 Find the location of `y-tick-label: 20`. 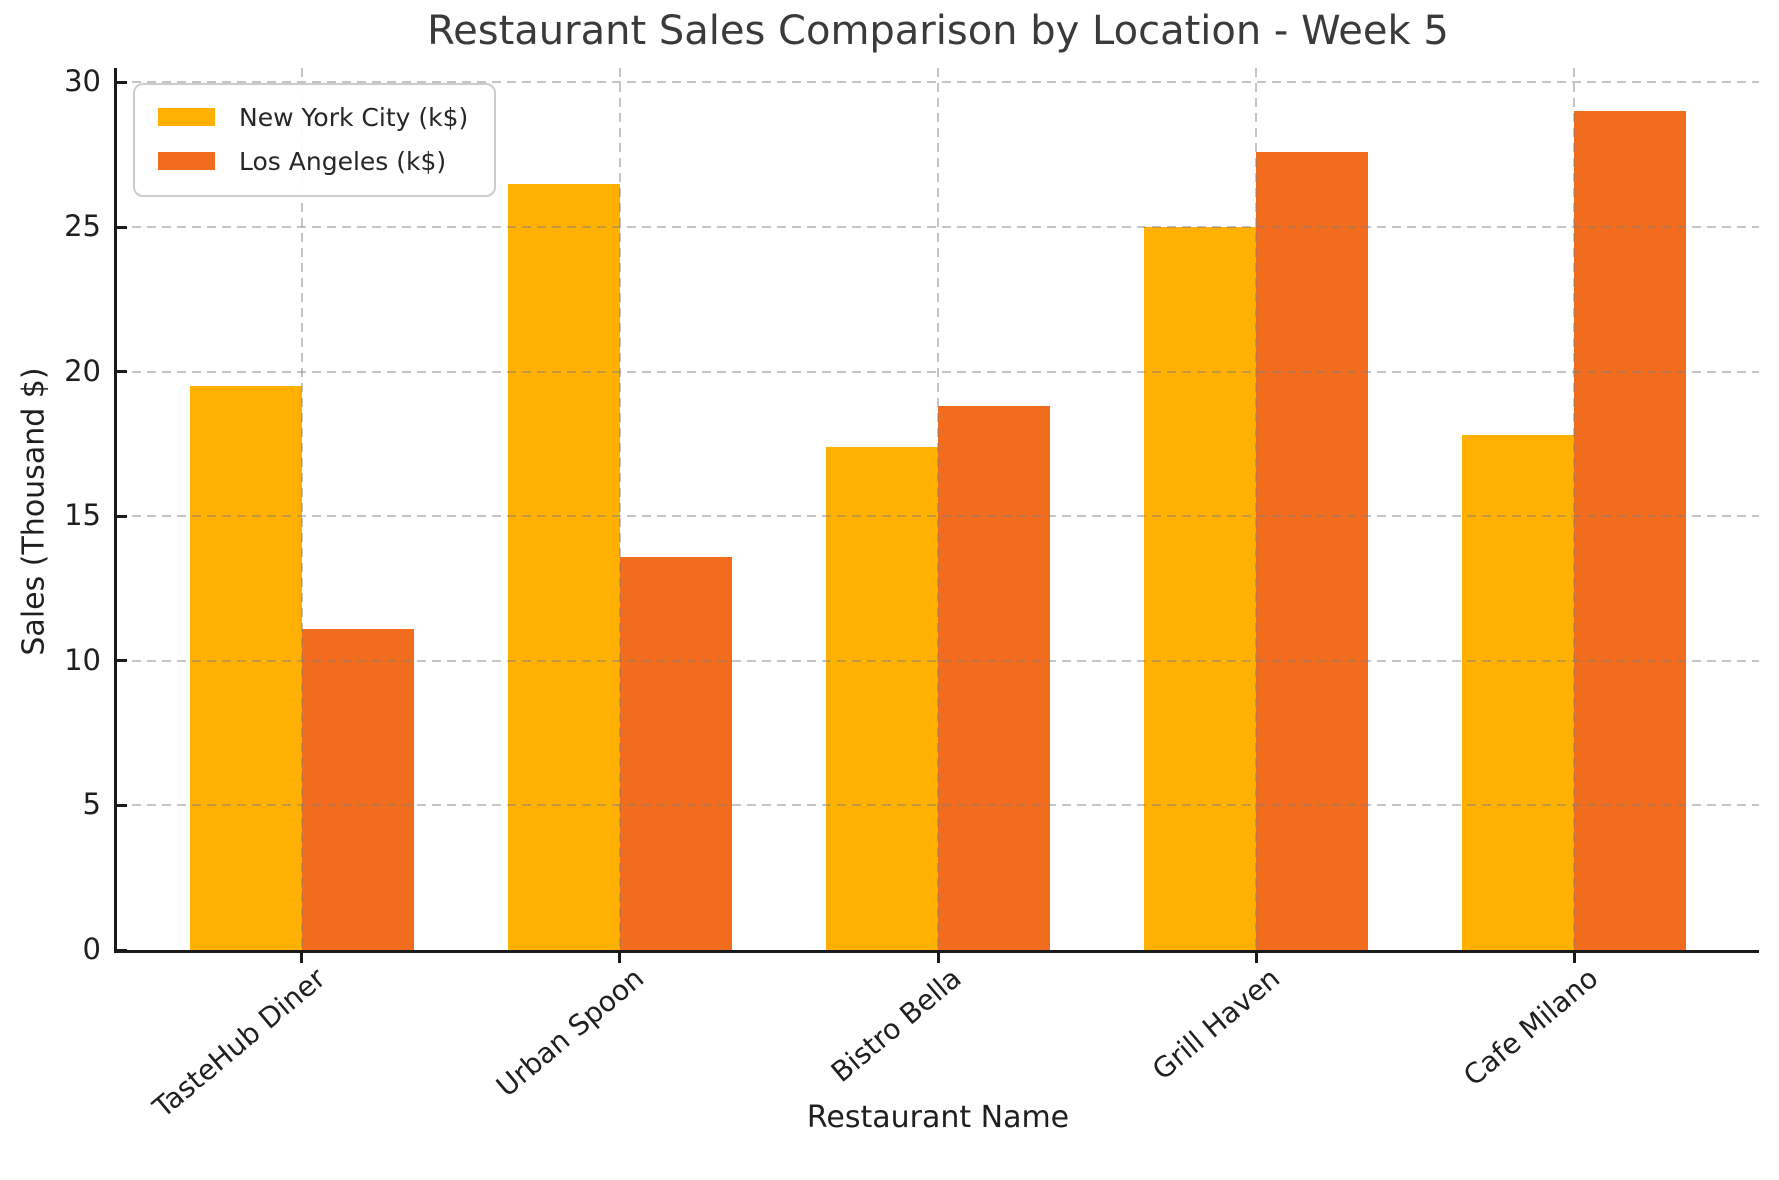

y-tick-label: 20 is located at coordinates (82, 370).